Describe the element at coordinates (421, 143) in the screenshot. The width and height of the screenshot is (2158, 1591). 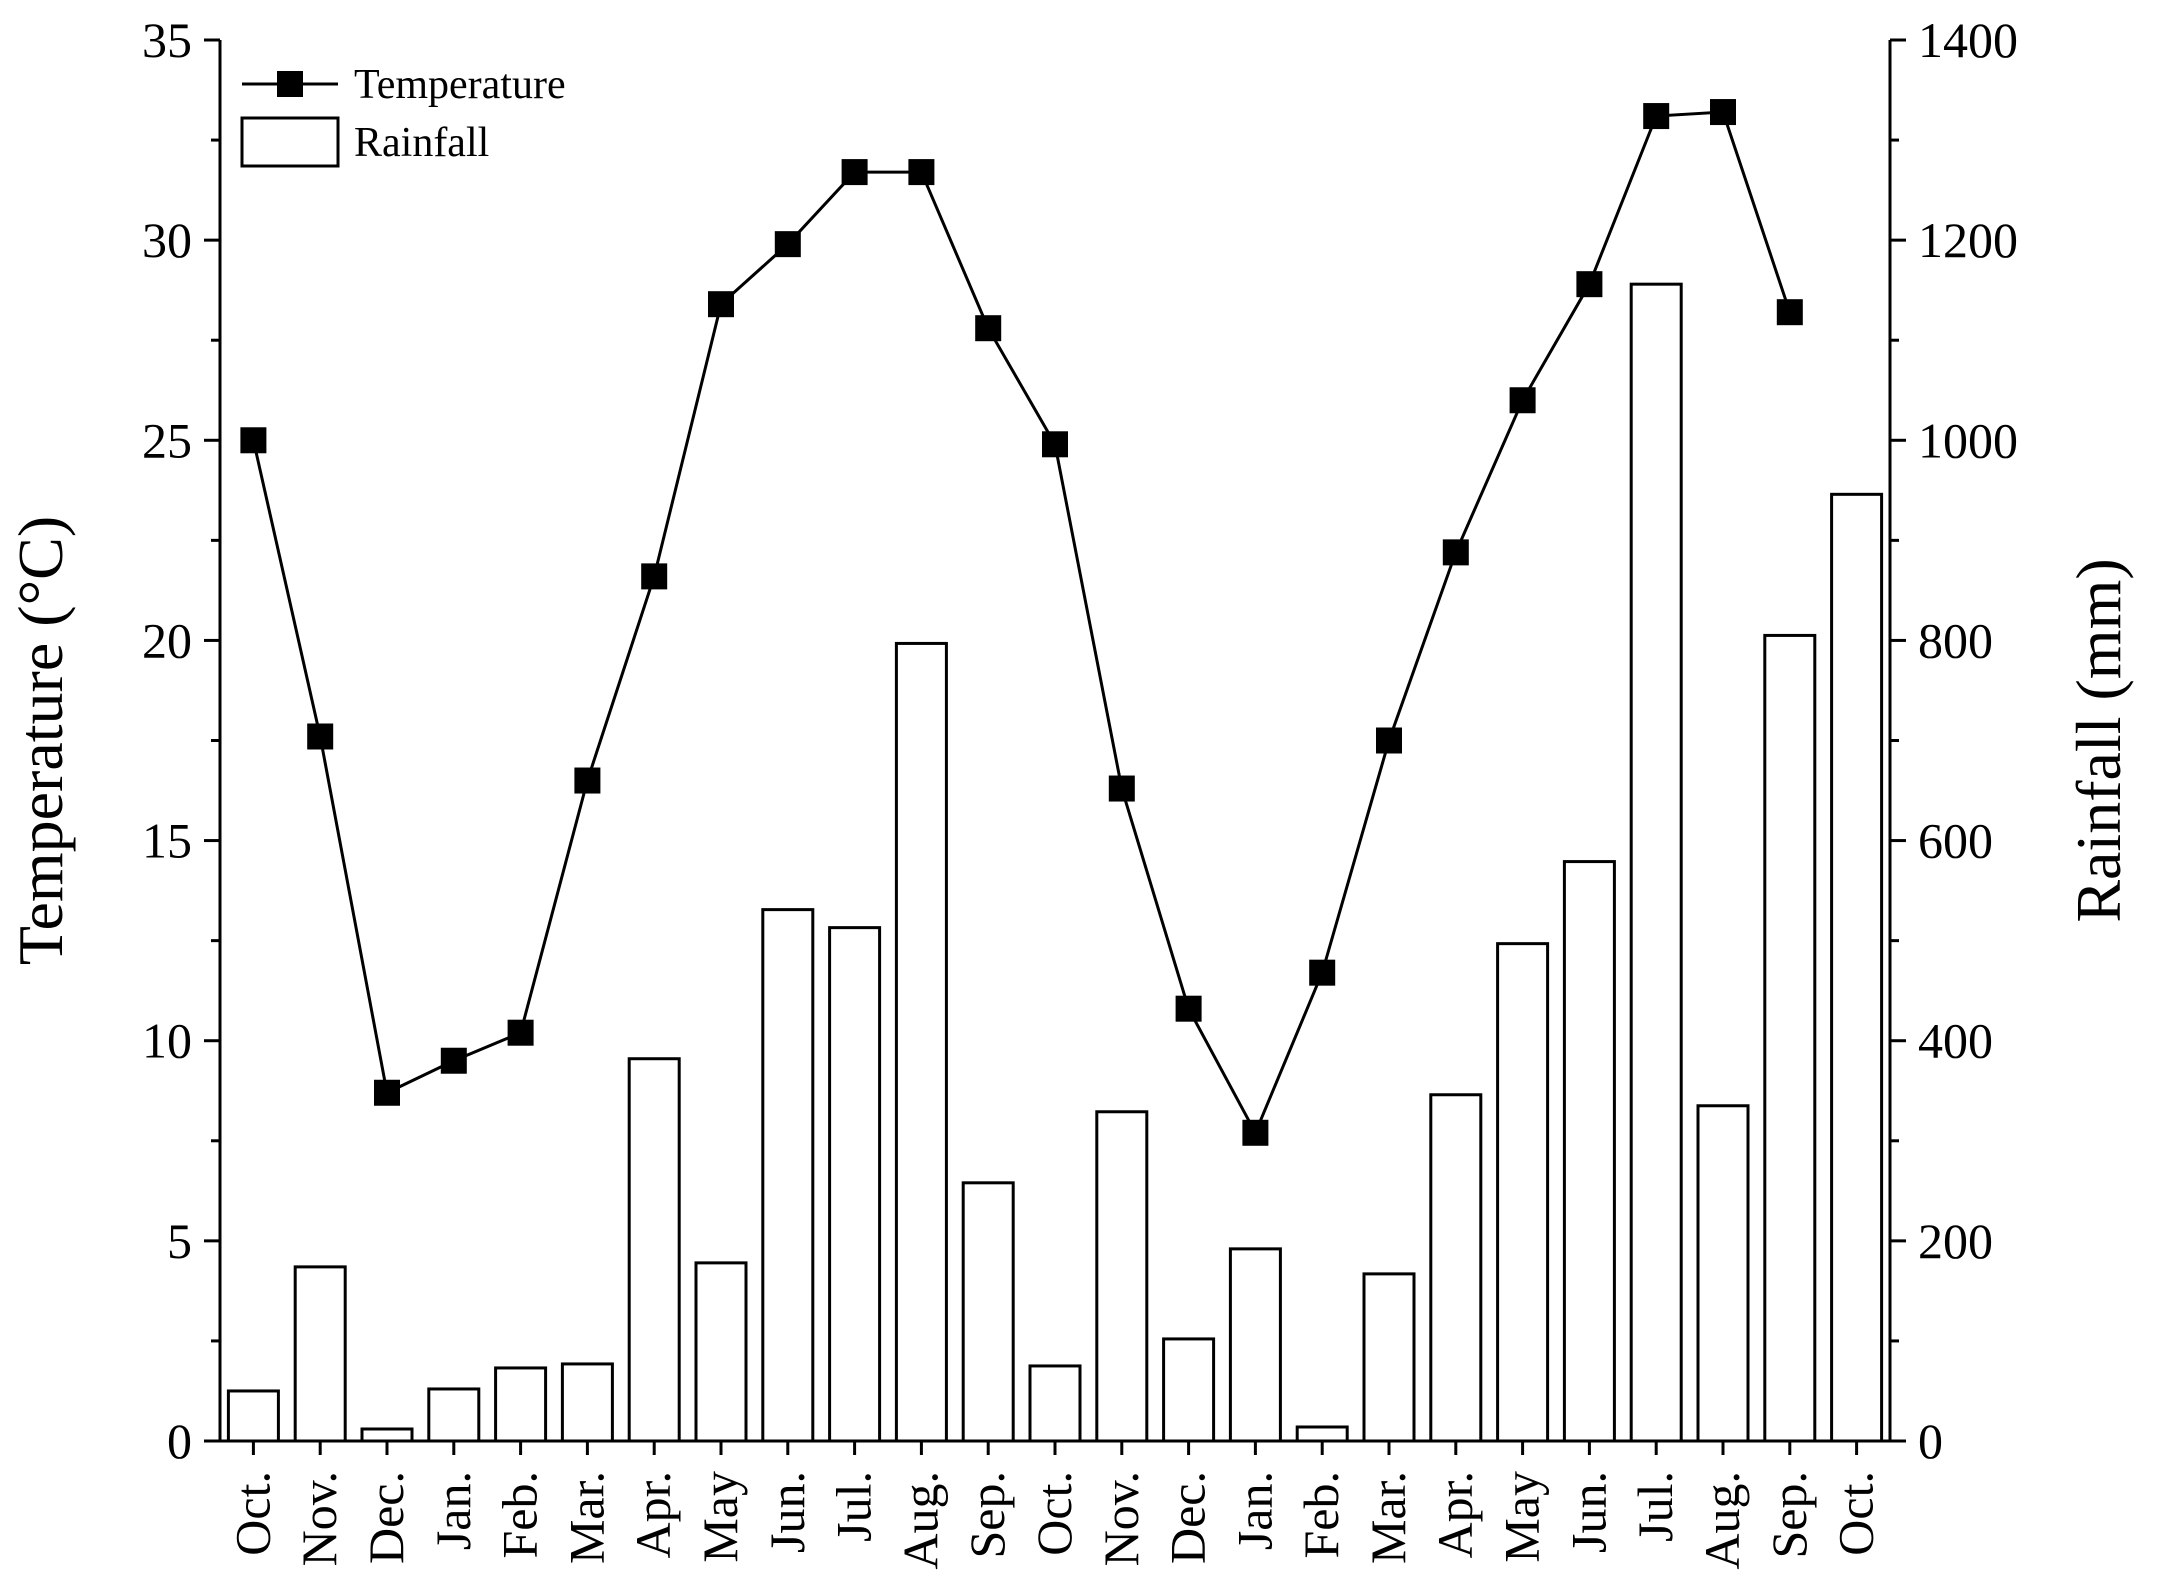
I see `legend-rainfall-label: Rainfall` at that location.